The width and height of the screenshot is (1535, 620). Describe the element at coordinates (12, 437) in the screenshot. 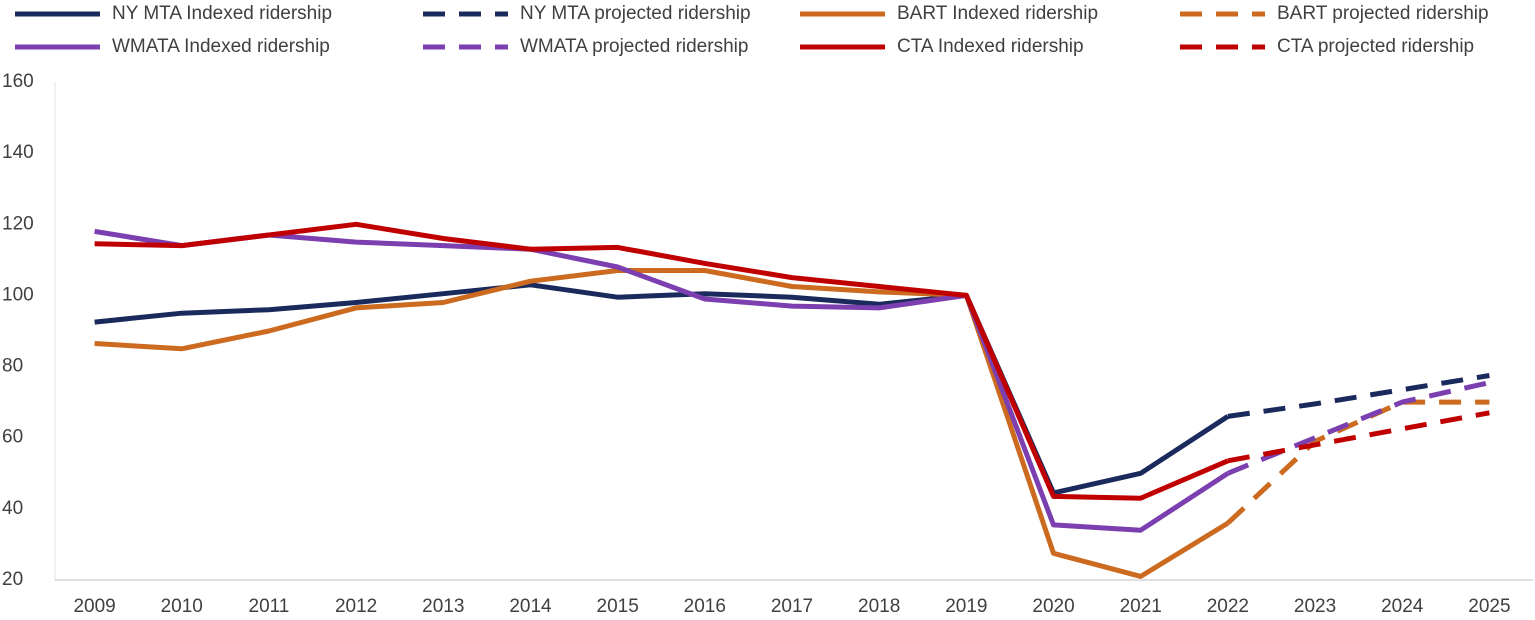

I see `y-tick-label: 60` at that location.